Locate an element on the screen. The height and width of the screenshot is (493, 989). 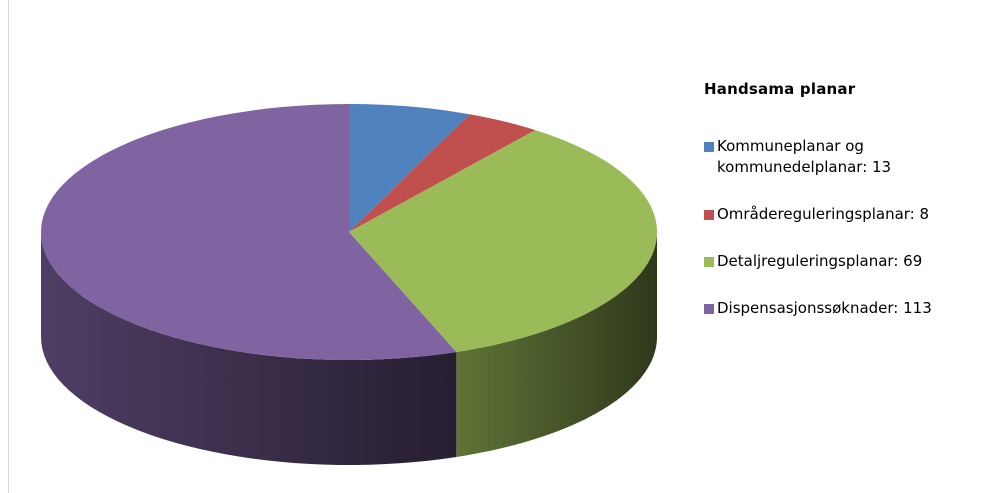
legend-label-2: Områdereguleringsplanar: 8 is located at coordinates (823, 214).